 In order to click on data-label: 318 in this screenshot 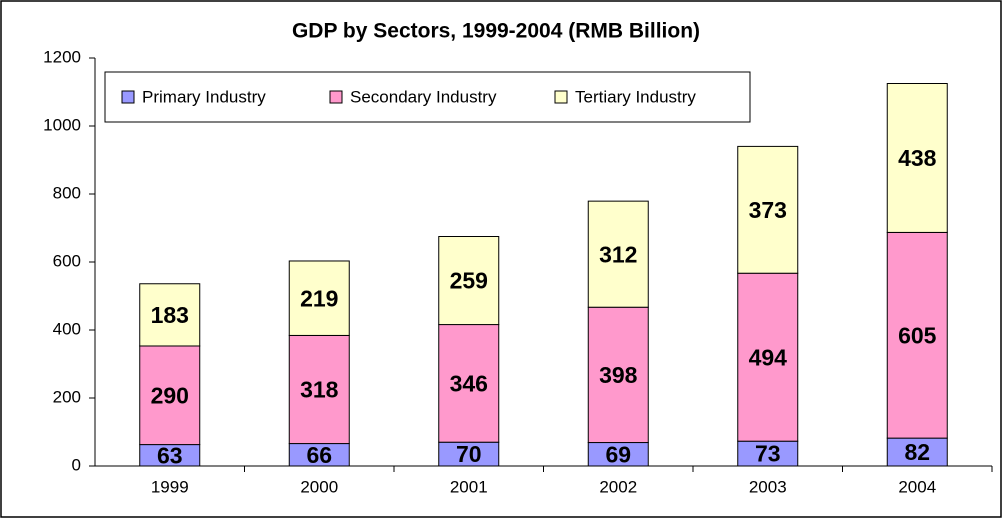, I will do `click(319, 390)`.